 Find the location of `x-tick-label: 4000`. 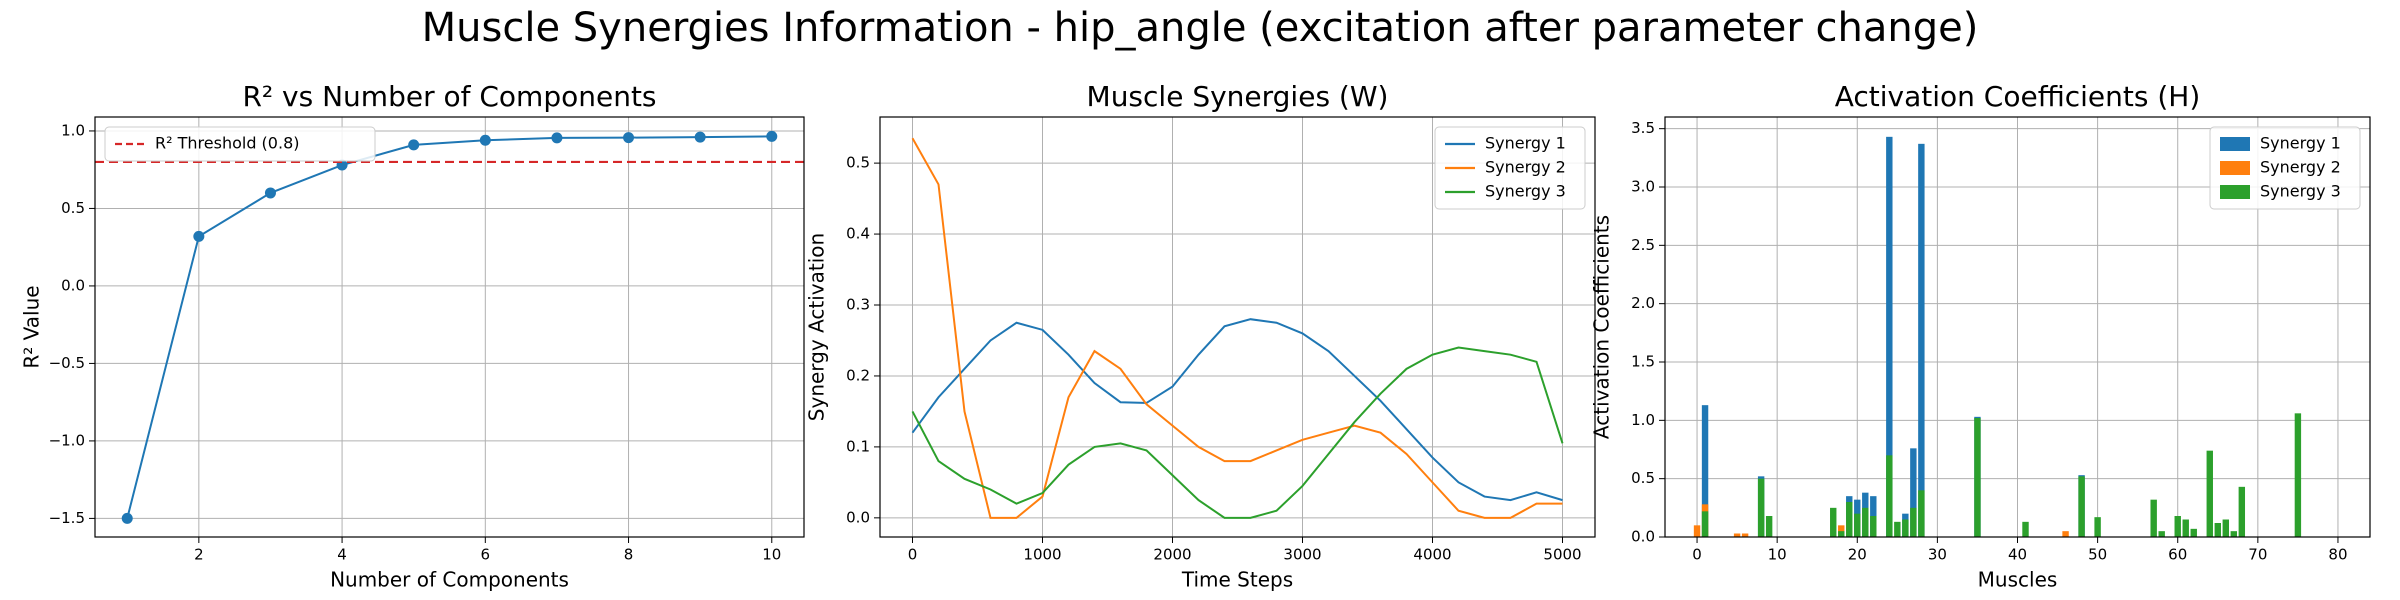

x-tick-label: 4000 is located at coordinates (1432, 555).